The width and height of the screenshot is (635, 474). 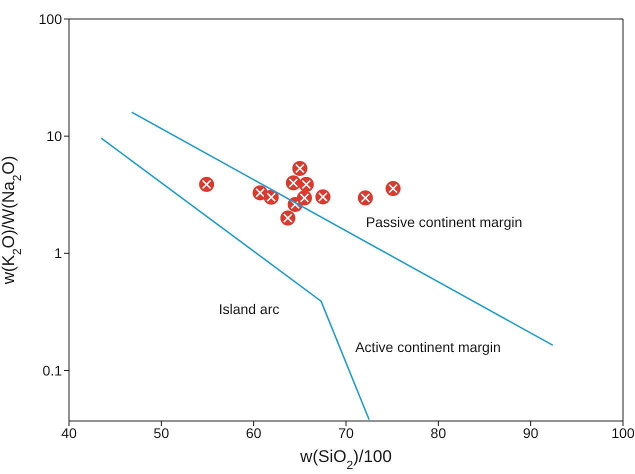 What do you see at coordinates (428, 347) in the screenshot?
I see `annotation: Active continent margin` at bounding box center [428, 347].